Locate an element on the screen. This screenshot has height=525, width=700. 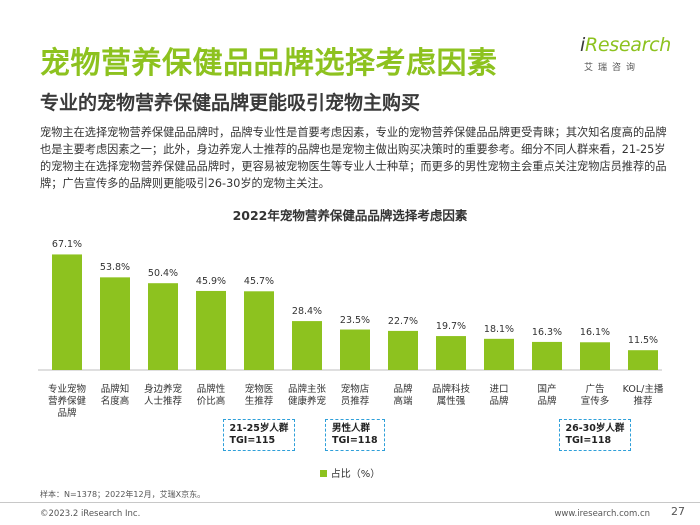
iresearch-logo: iResearch 艾瑞咨询 is located at coordinates (626, 56).